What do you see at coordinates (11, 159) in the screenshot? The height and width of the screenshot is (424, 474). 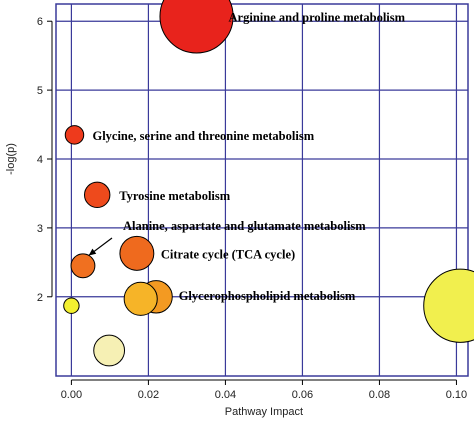 I see `y-axis-title: -log(p)` at bounding box center [11, 159].